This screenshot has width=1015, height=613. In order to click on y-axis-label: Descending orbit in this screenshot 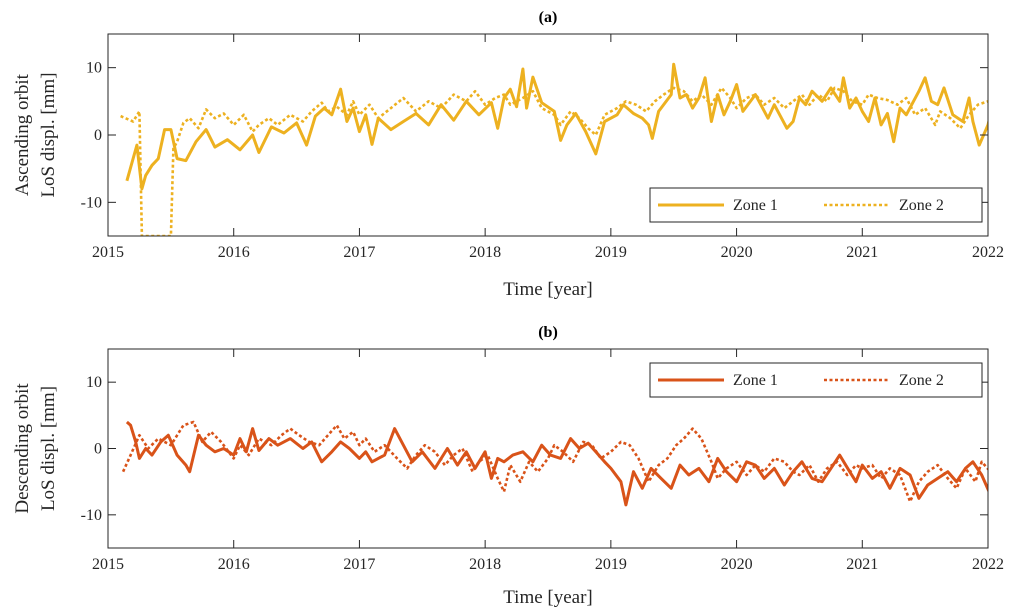, I will do `click(22, 448)`.